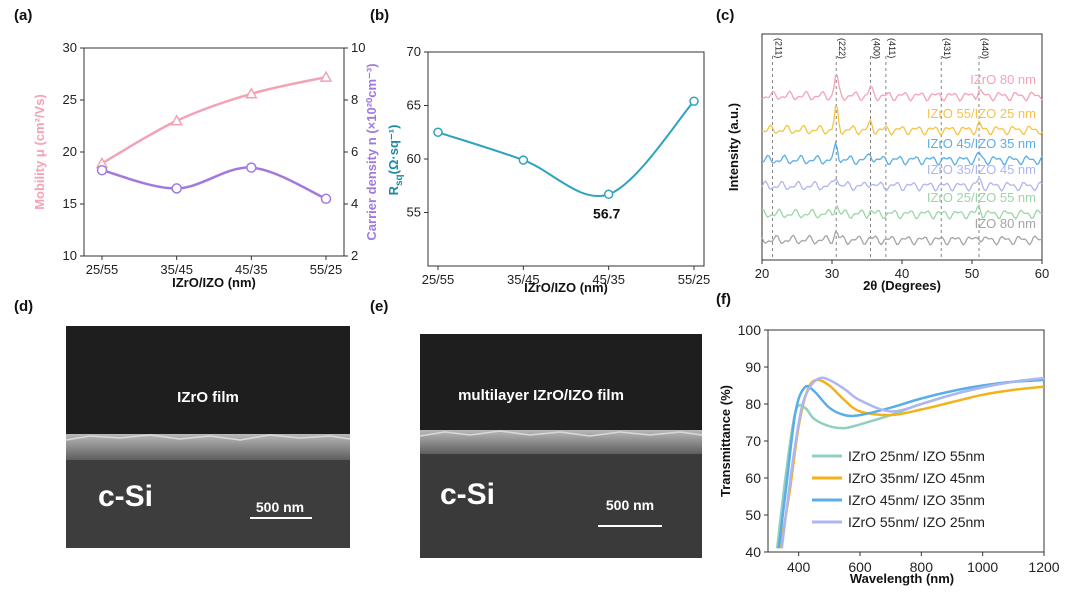  Describe the element at coordinates (733, 147) in the screenshot. I see `y-axis-label-intensity: Intensity (a.u.)` at that location.